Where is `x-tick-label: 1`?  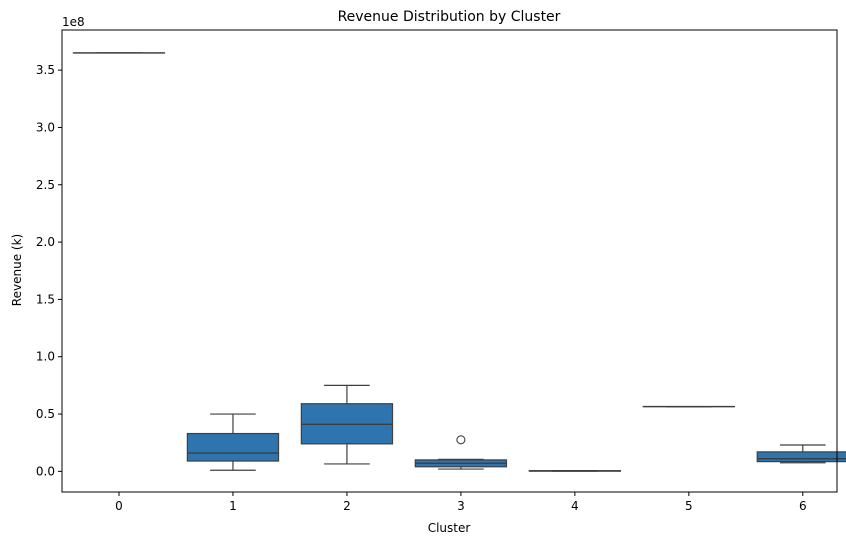
x-tick-label: 1 is located at coordinates (233, 506).